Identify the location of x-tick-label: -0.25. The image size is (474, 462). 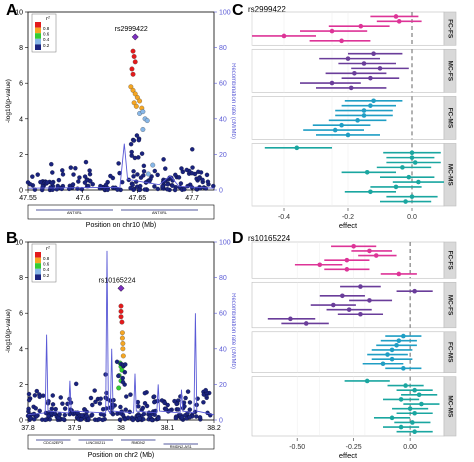
(354, 447).